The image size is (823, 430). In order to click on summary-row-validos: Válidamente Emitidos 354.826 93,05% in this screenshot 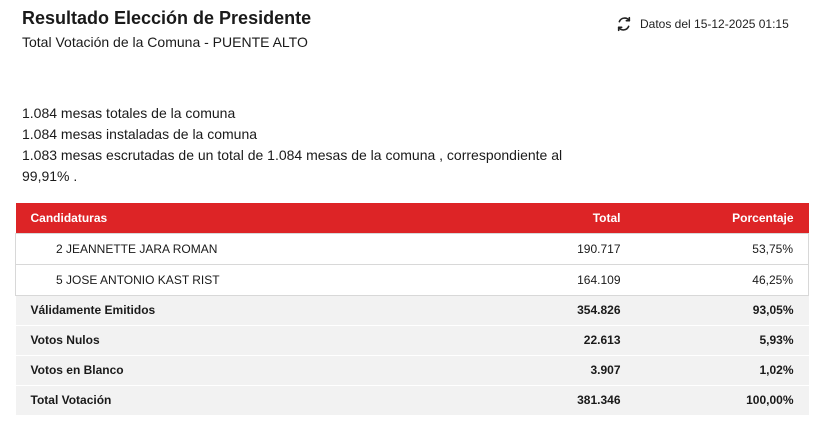, I will do `click(412, 310)`.